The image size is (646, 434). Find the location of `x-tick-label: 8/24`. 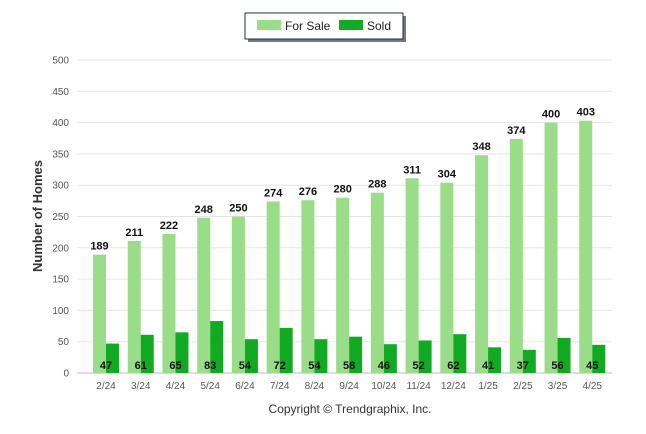

x-tick-label: 8/24 is located at coordinates (315, 386).